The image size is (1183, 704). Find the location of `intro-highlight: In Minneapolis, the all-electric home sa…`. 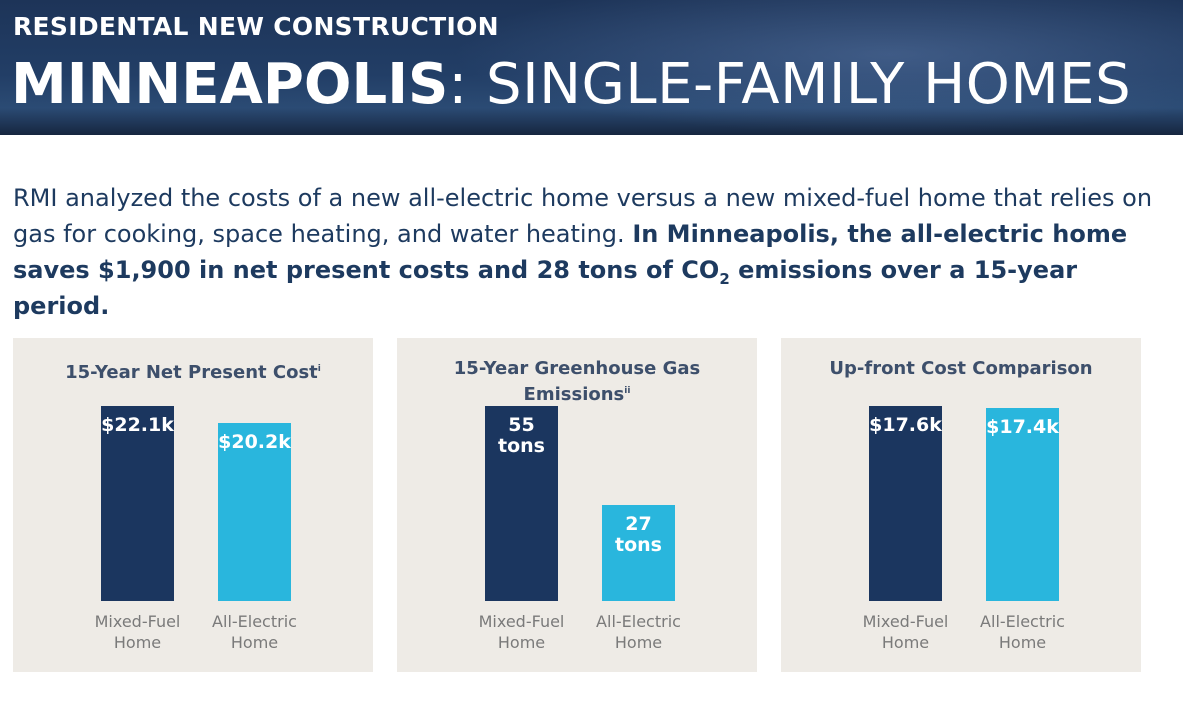

intro-highlight: In Minneapolis, the all-electric home sa… is located at coordinates (570, 270).